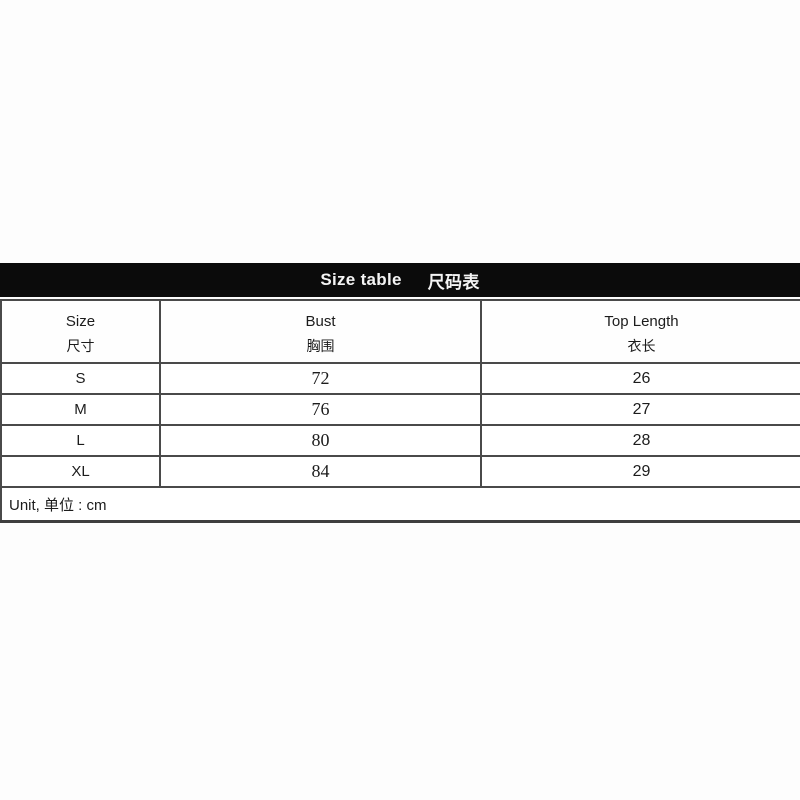  I want to click on cell-size-xl: XL, so click(80, 471).